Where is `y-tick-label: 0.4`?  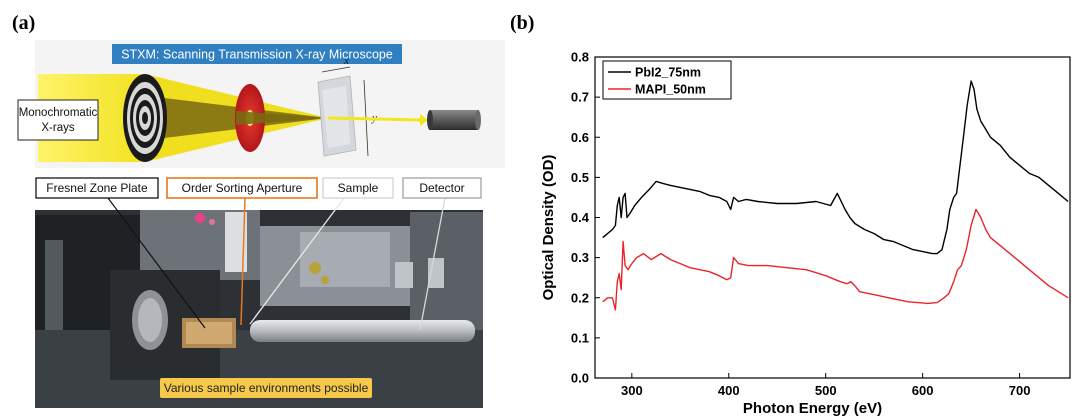
y-tick-label: 0.4 is located at coordinates (580, 217).